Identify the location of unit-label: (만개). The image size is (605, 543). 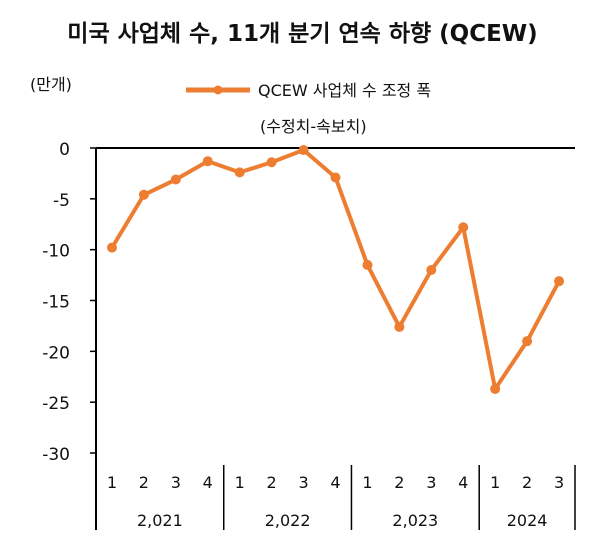
(51, 84).